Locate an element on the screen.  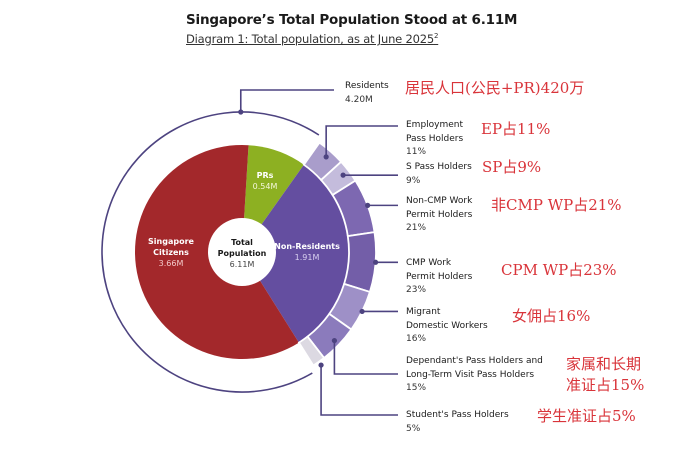
cmp-line2: Permit Holders is located at coordinates (439, 276).